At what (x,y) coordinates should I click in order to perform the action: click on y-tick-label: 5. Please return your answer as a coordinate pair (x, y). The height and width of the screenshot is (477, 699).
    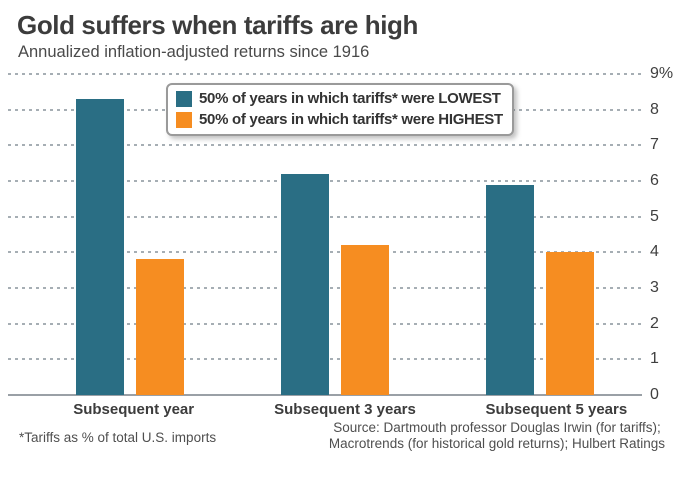
    Looking at the image, I should click on (654, 216).